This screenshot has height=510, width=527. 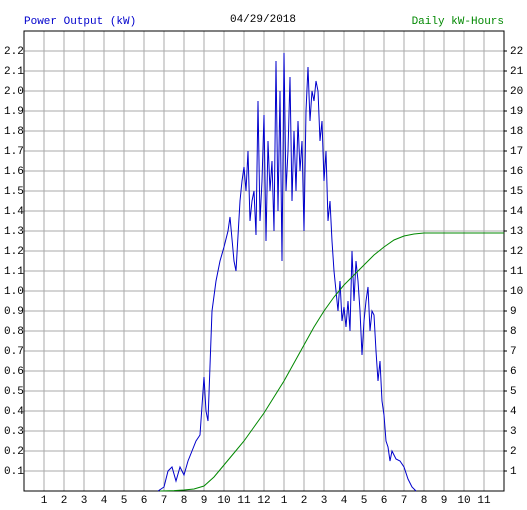 I want to click on y2-tick-label: 20, so click(x=516, y=92).